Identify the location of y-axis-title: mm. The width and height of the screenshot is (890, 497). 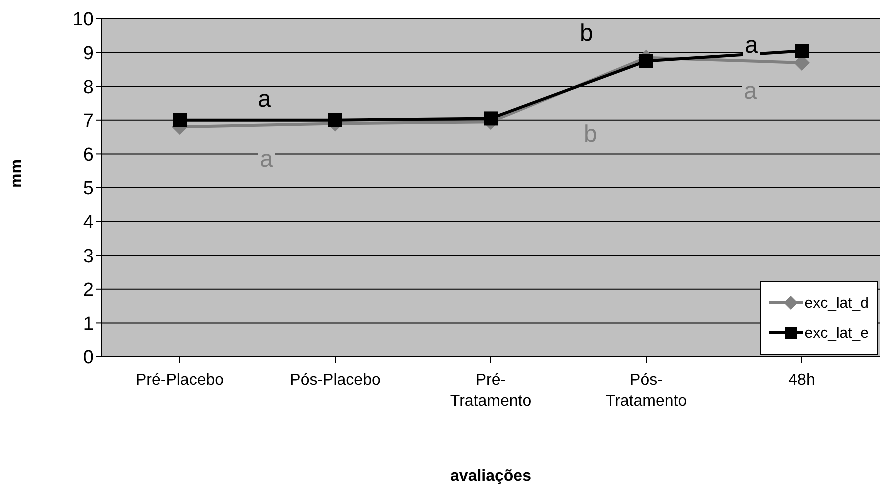
(17, 174).